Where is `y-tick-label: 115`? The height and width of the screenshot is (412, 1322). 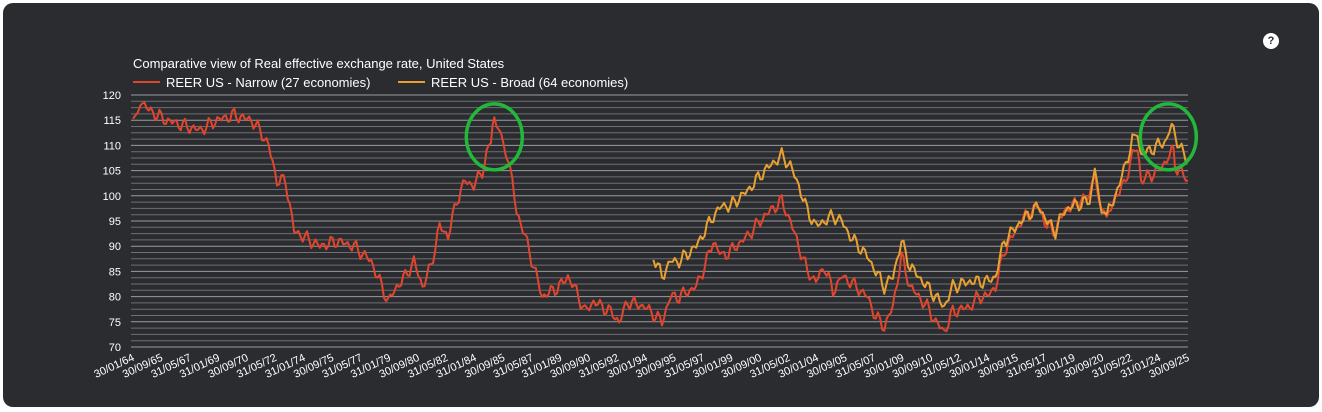 y-tick-label: 115 is located at coordinates (112, 121).